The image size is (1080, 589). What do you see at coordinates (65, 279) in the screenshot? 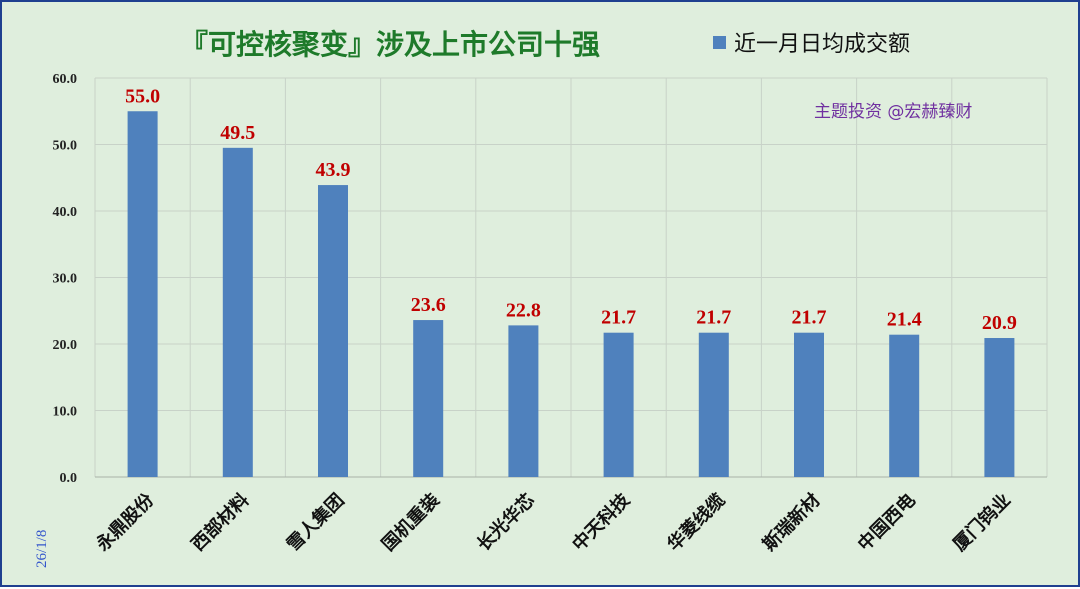
I see `y-tick-label: 30.0` at bounding box center [65, 279].